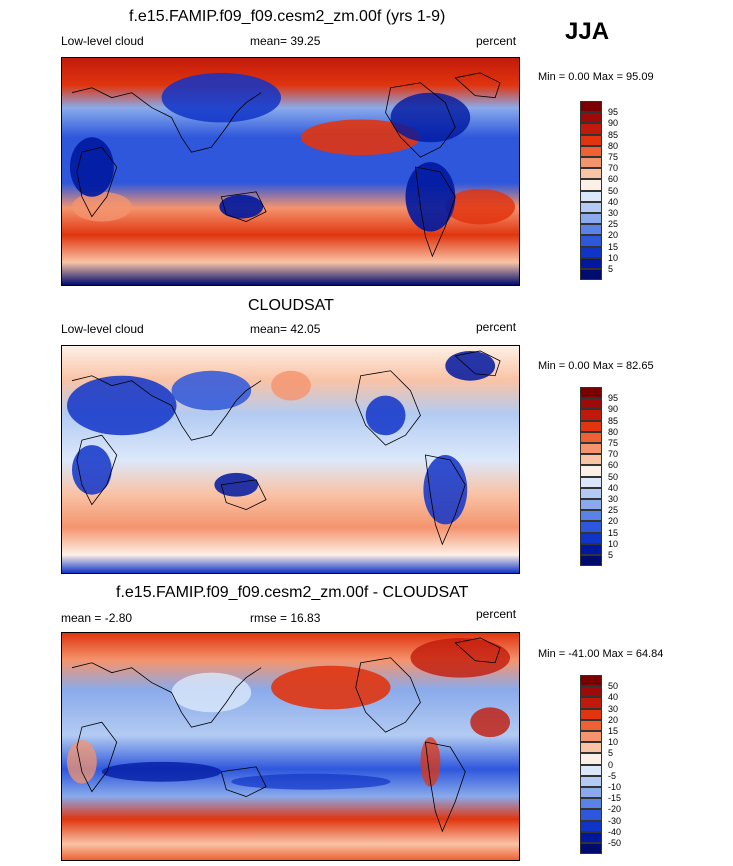 This screenshot has width=733, height=866. Describe the element at coordinates (285, 329) in the screenshot. I see `panel2-mean-label: mean= 42.05` at that location.